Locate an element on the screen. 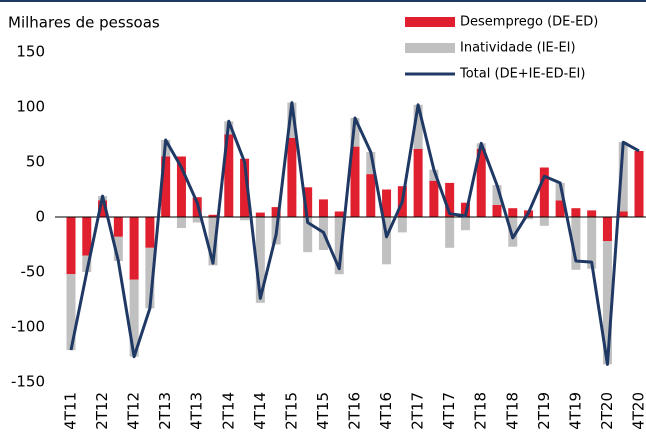  x-tick-label: 2T13 is located at coordinates (165, 411).